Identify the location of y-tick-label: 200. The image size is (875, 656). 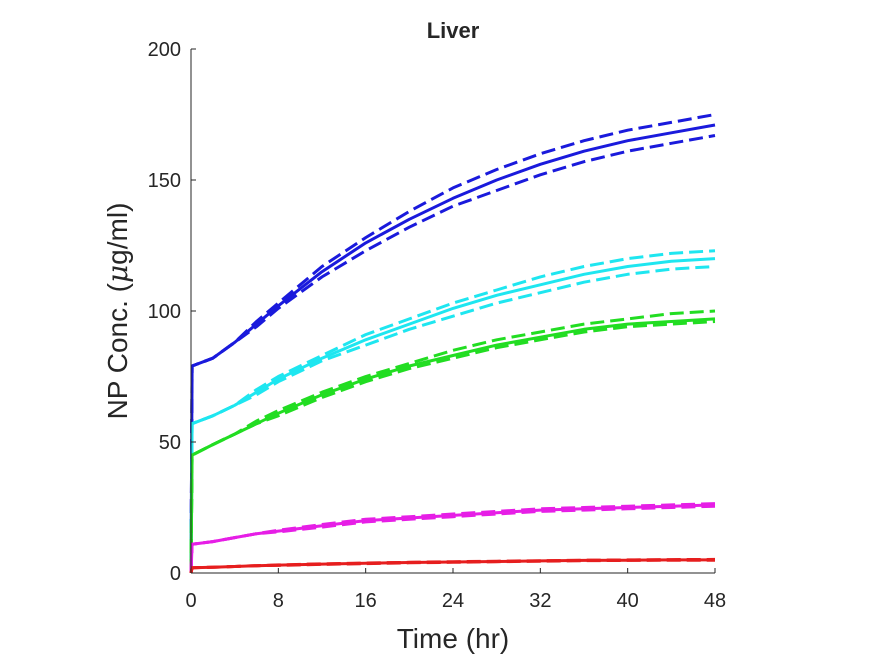
(164, 50).